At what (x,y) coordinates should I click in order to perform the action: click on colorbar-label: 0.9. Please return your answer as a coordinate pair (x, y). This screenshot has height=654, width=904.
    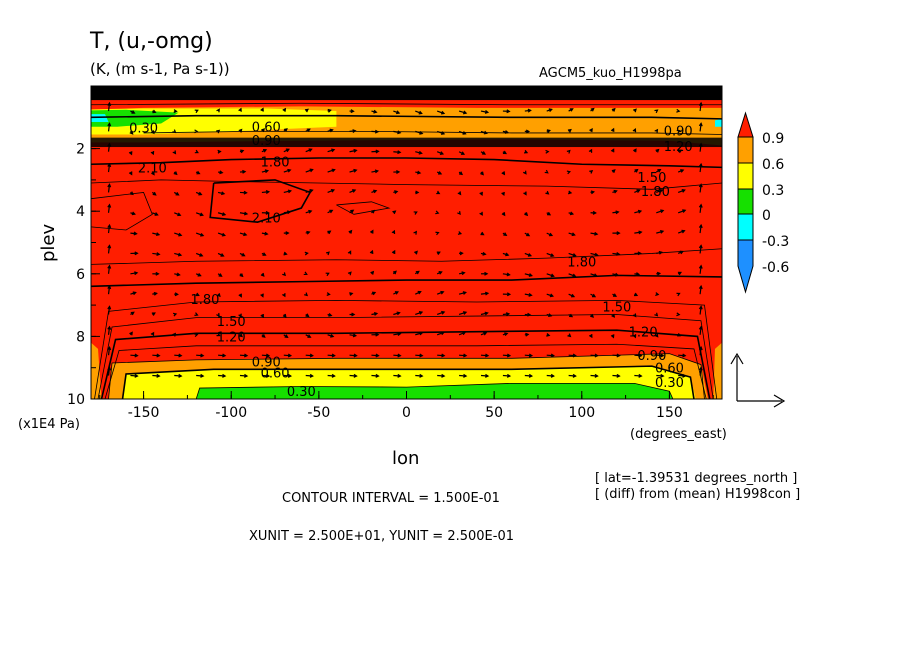
    Looking at the image, I should click on (773, 139).